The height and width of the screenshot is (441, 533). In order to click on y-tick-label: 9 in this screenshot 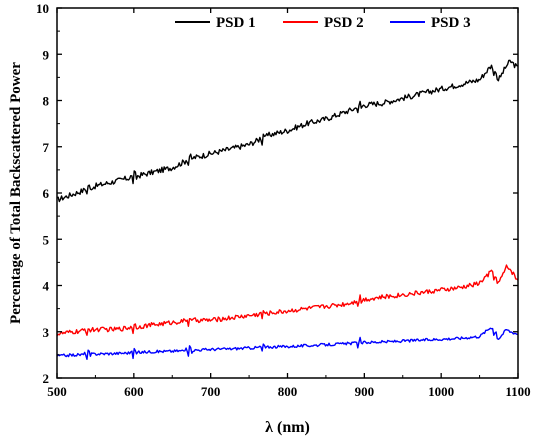, I will do `click(46, 54)`.